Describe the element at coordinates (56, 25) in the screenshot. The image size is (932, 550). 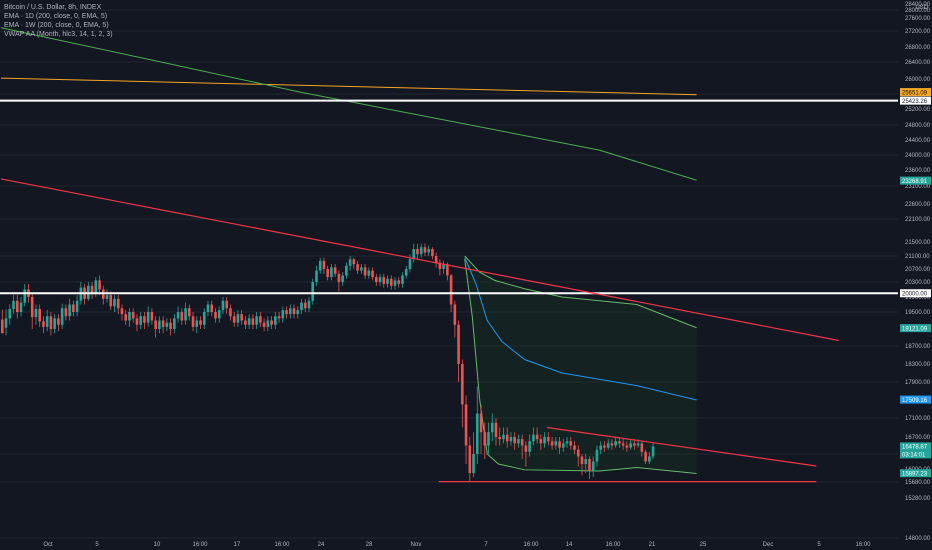
I see `indicator-ema-1w: EMA · 1W (200, close, 0, EMA, 5)` at that location.